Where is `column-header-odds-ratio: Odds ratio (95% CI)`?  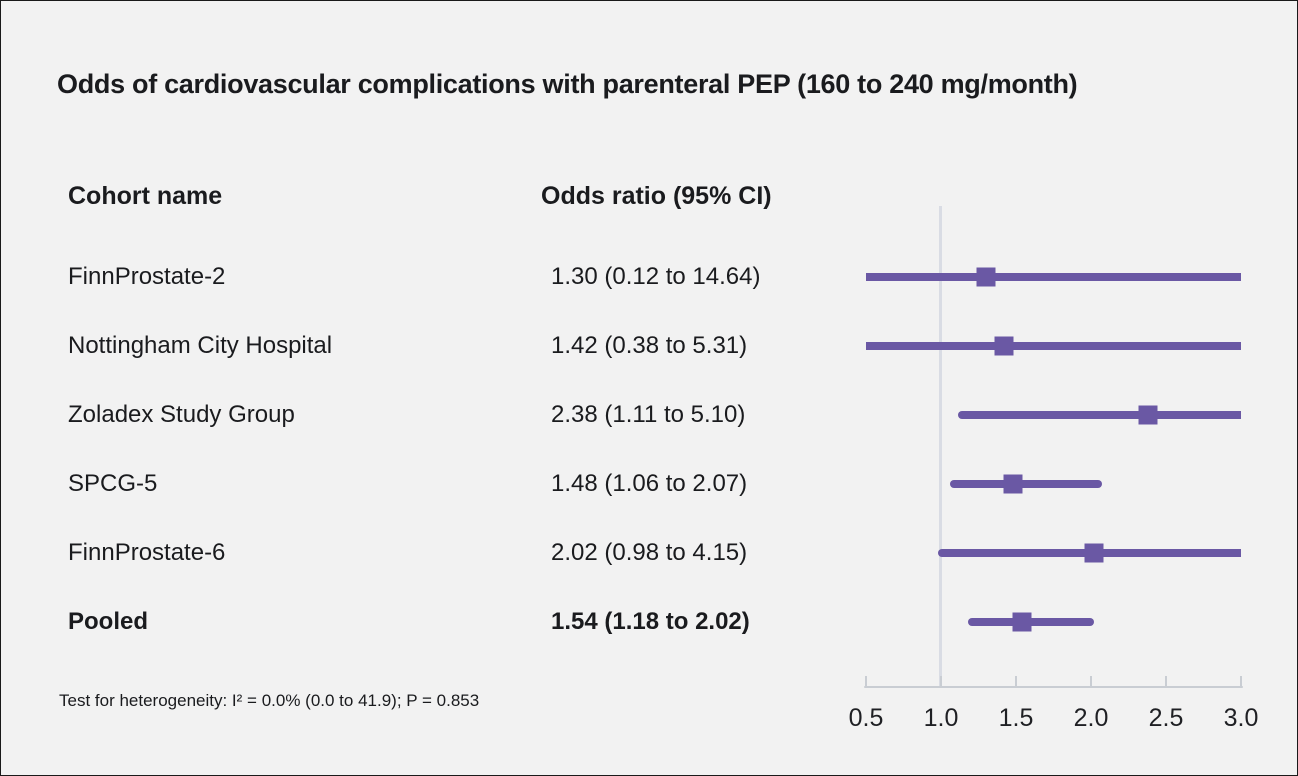
column-header-odds-ratio: Odds ratio (95% CI) is located at coordinates (656, 196).